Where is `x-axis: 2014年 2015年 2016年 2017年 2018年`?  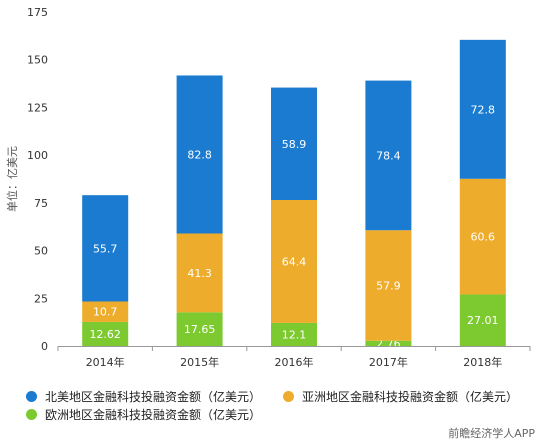
x-axis: 2014年 2015年 2016年 2017年 2018年 is located at coordinates (294, 357).